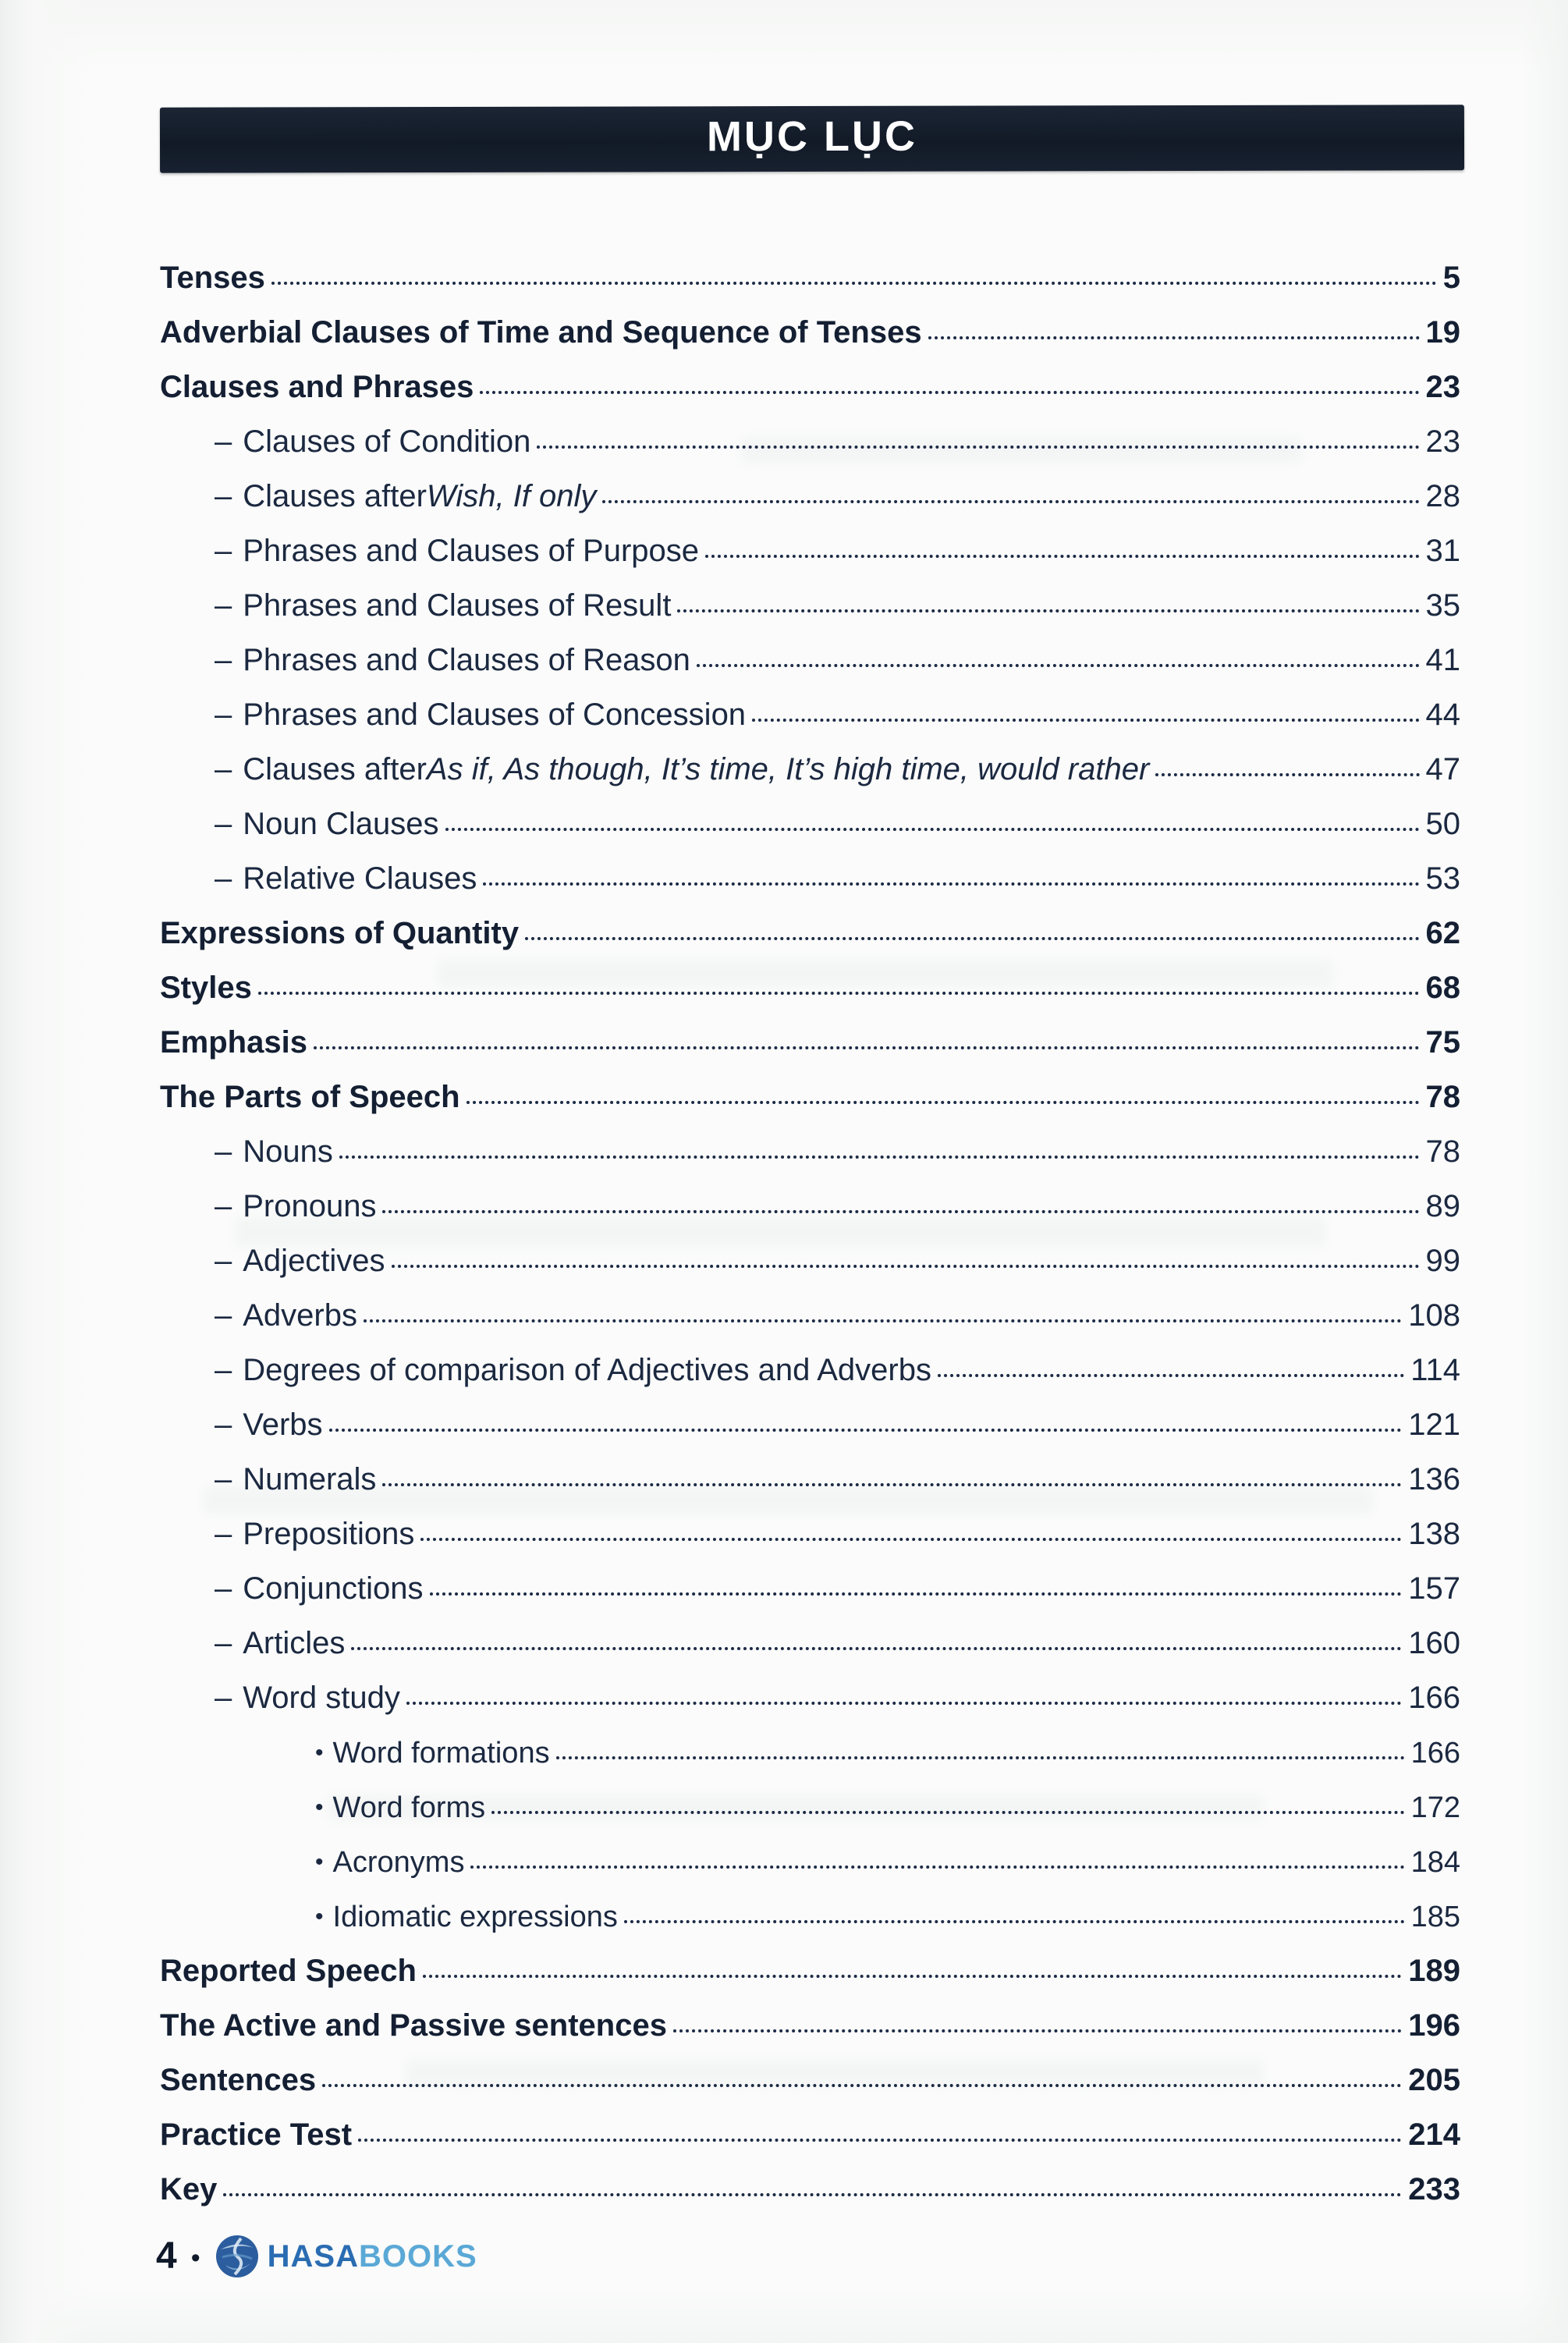 This screenshot has width=1568, height=2343. Describe the element at coordinates (1434, 2080) in the screenshot. I see `toc-page-number: 205` at that location.